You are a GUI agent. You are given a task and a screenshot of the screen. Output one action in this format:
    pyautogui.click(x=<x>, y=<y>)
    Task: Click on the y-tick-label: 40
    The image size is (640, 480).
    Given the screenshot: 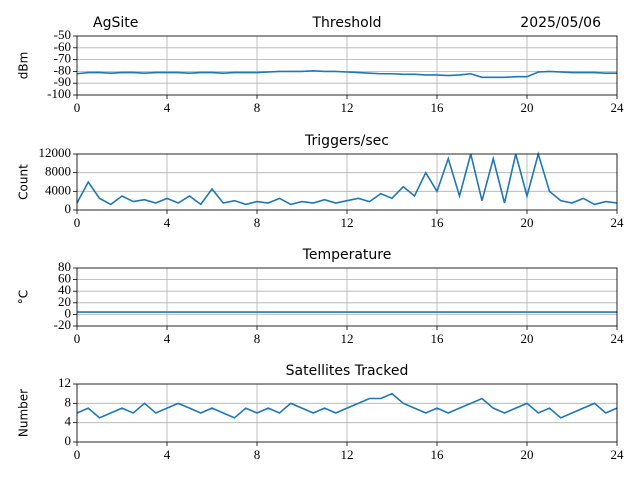 What is the action you would take?
    pyautogui.click(x=64, y=289)
    